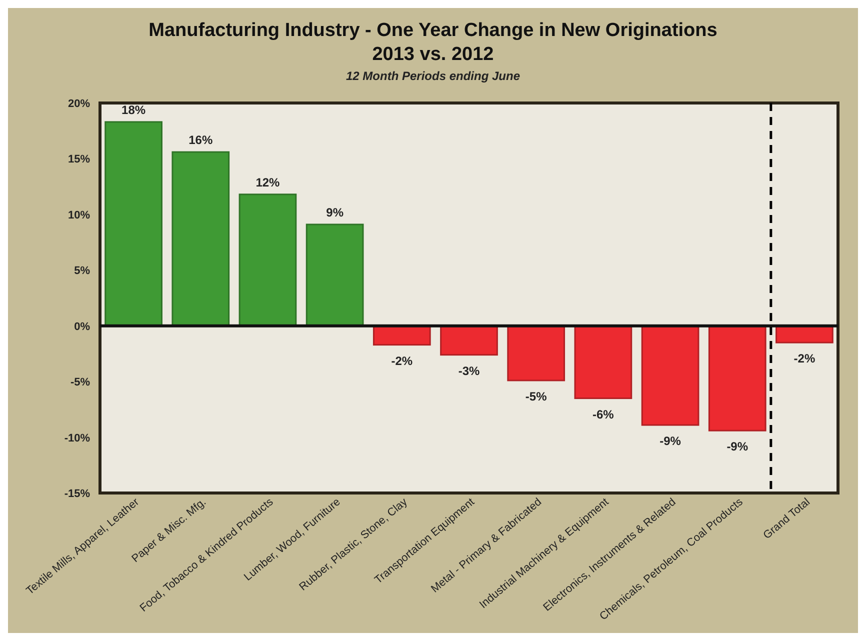  I want to click on y-tick-label: 10%, so click(79, 215).